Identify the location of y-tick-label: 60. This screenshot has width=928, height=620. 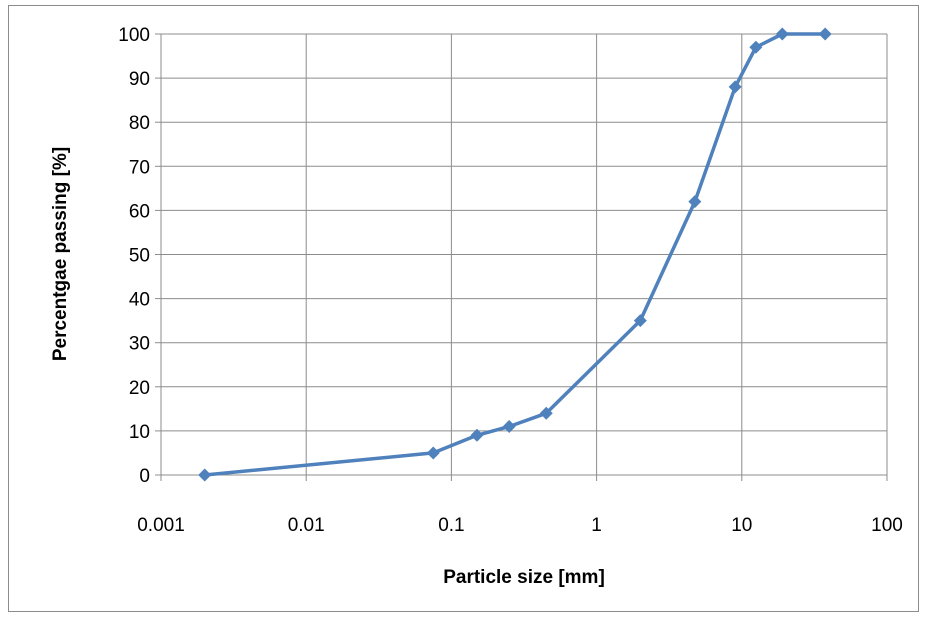
(139, 211).